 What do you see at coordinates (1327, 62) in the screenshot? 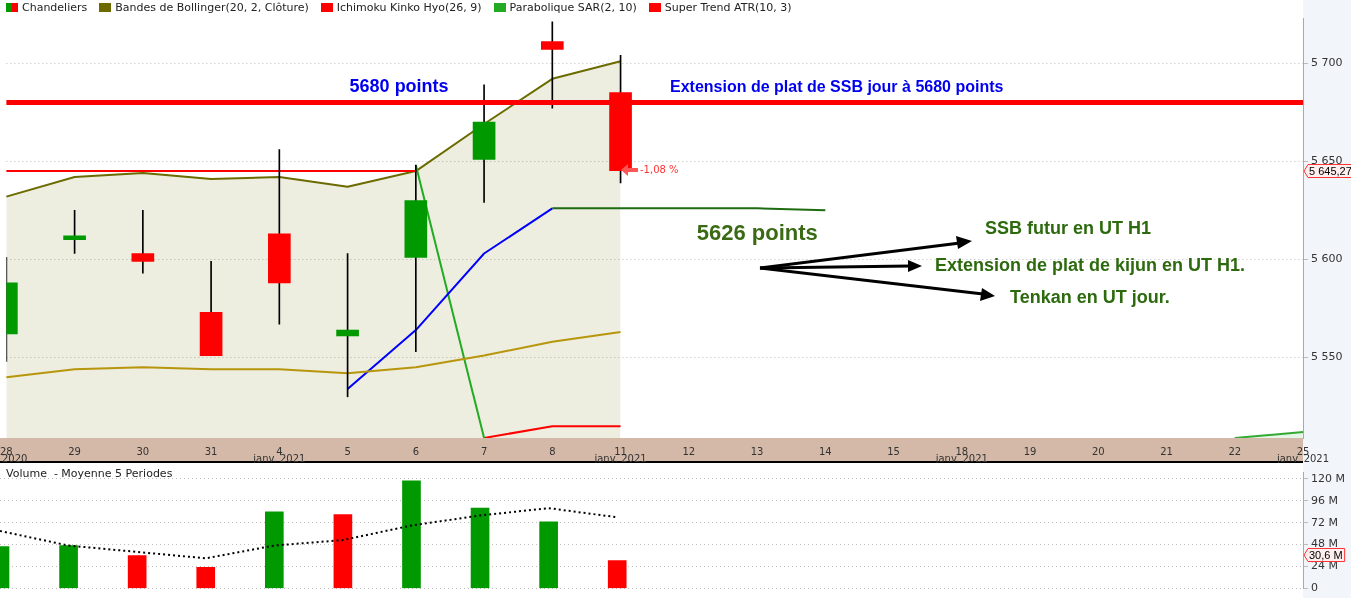
I see `y-tick-label: 5 700` at bounding box center [1327, 62].